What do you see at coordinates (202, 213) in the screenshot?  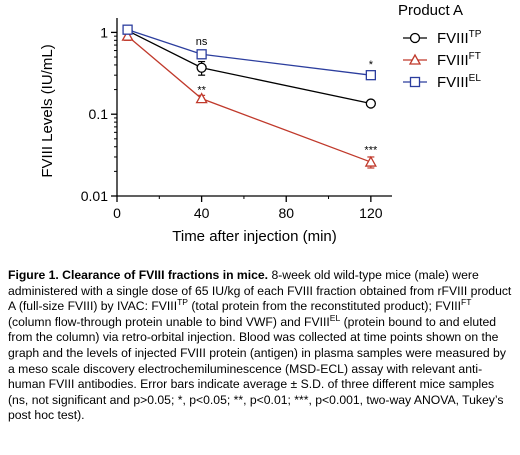 I see `x-tick-label: 40` at bounding box center [202, 213].